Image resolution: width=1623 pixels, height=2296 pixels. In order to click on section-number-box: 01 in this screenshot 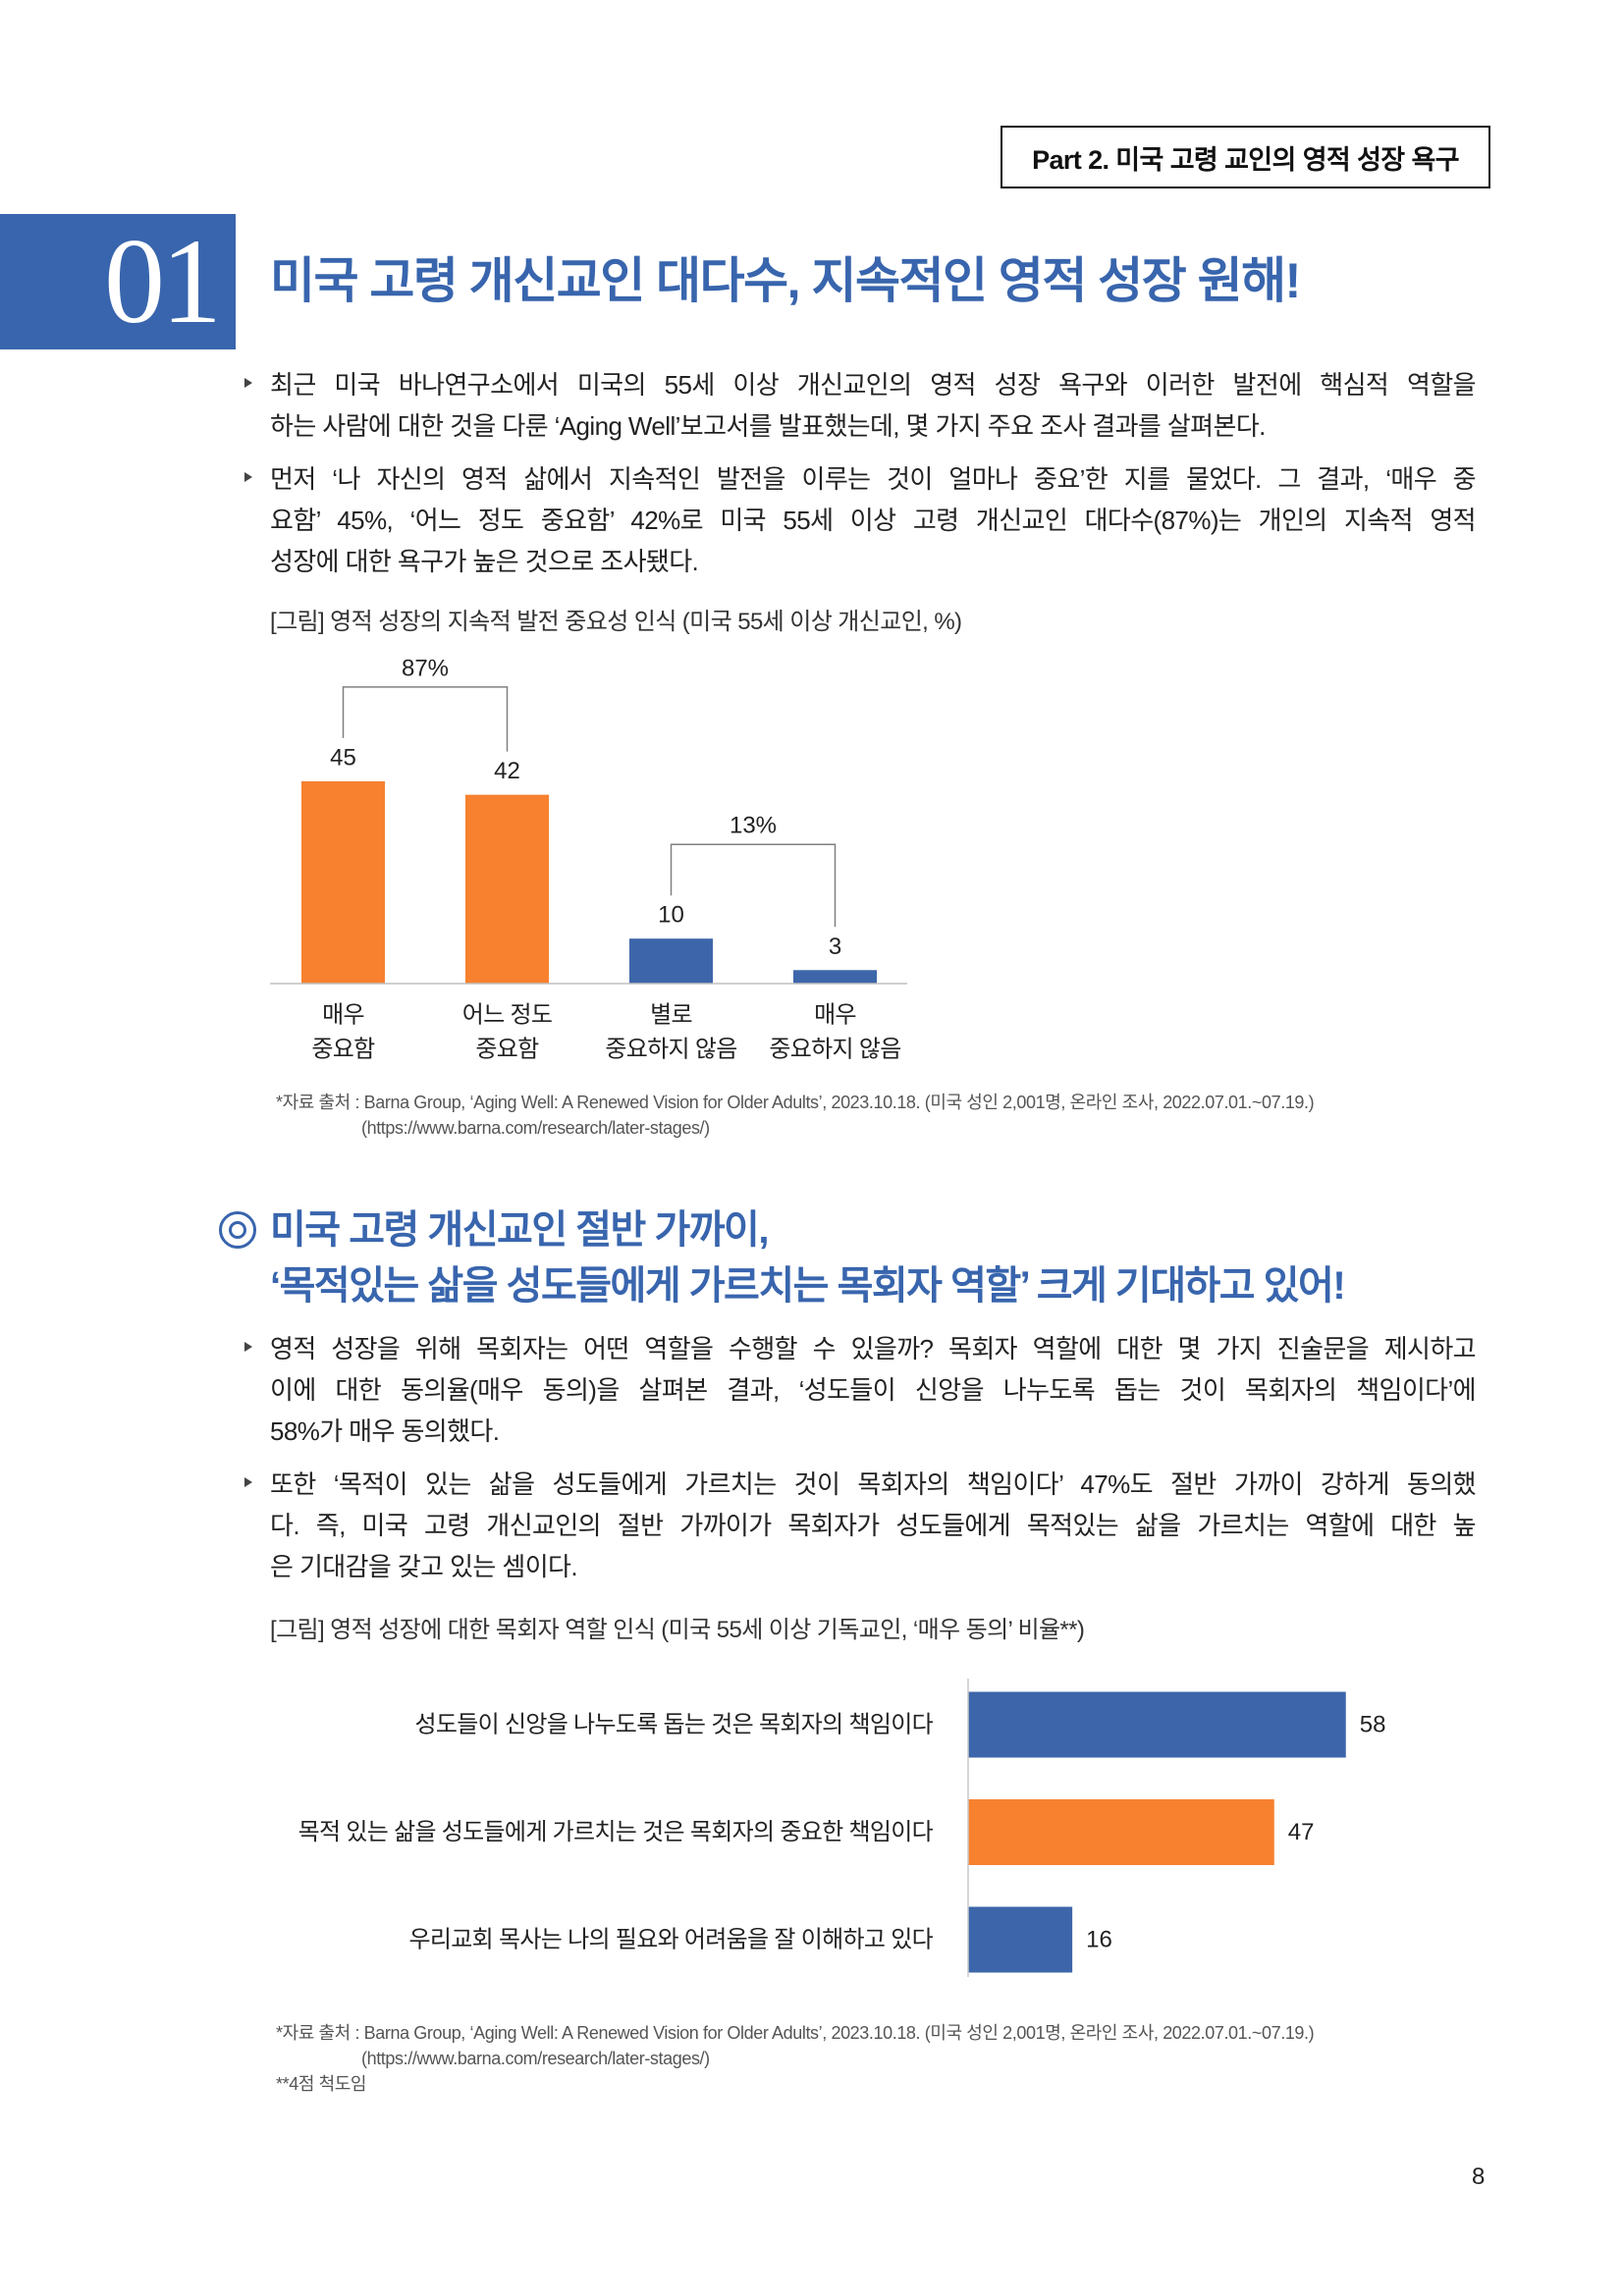, I will do `click(118, 281)`.